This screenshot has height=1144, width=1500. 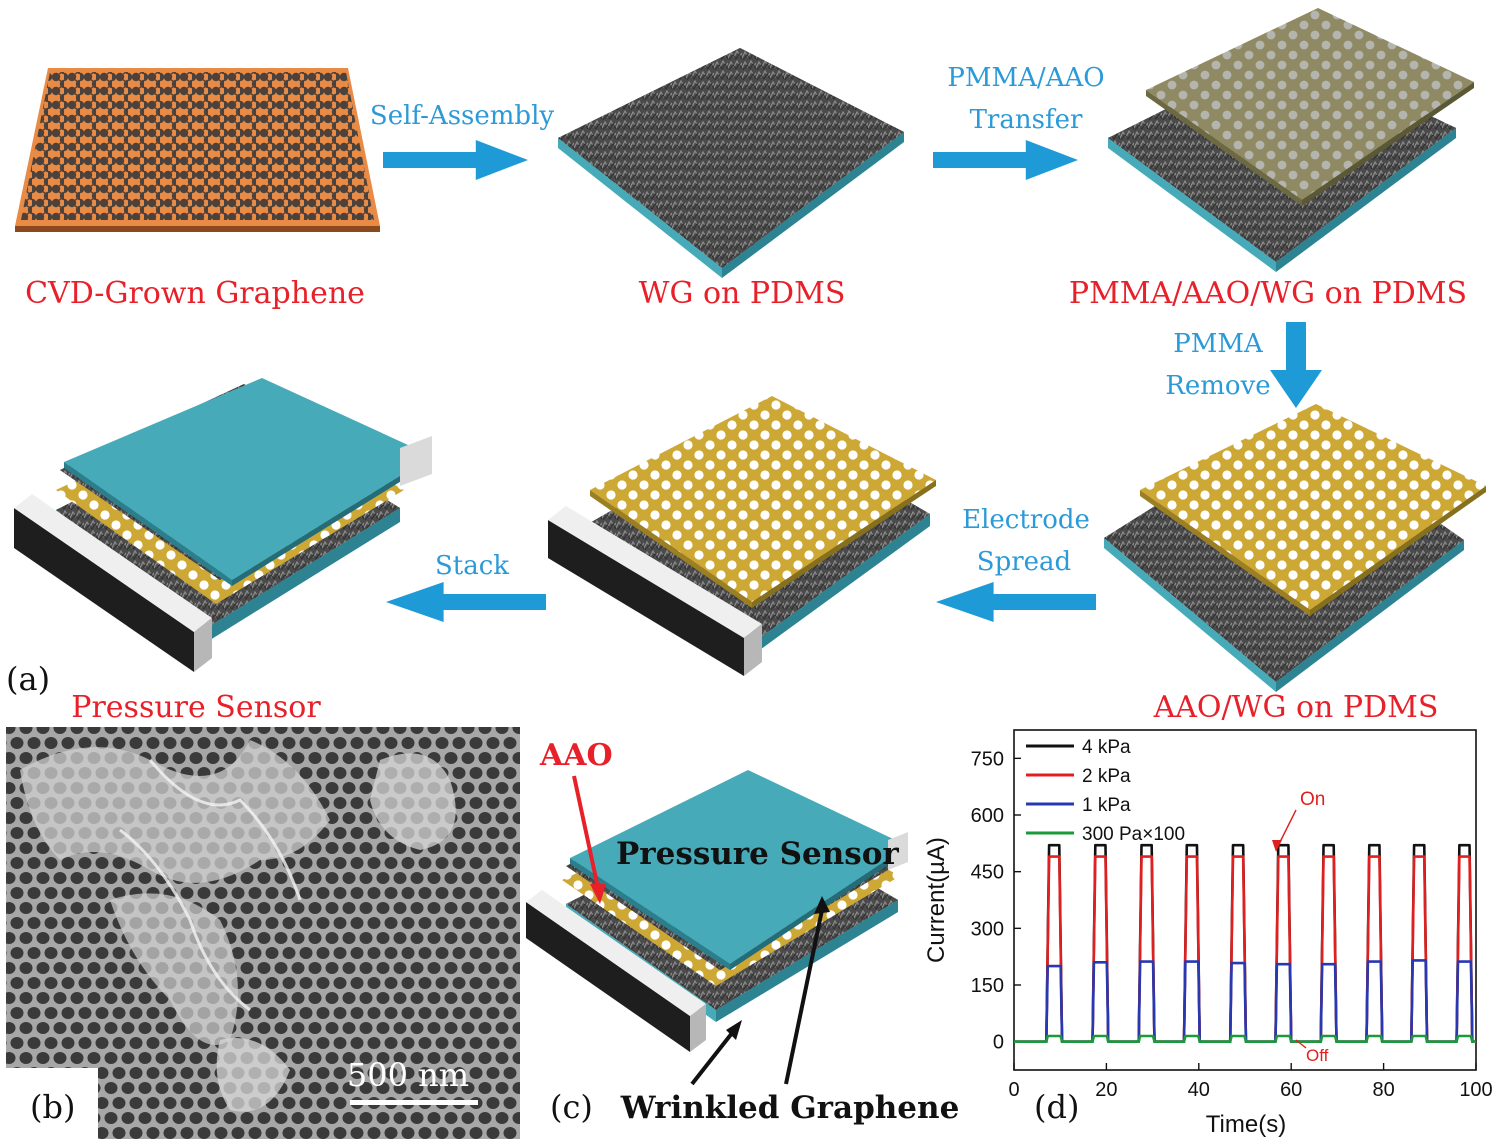 What do you see at coordinates (987, 986) in the screenshot?
I see `y-tick-label: 150` at bounding box center [987, 986].